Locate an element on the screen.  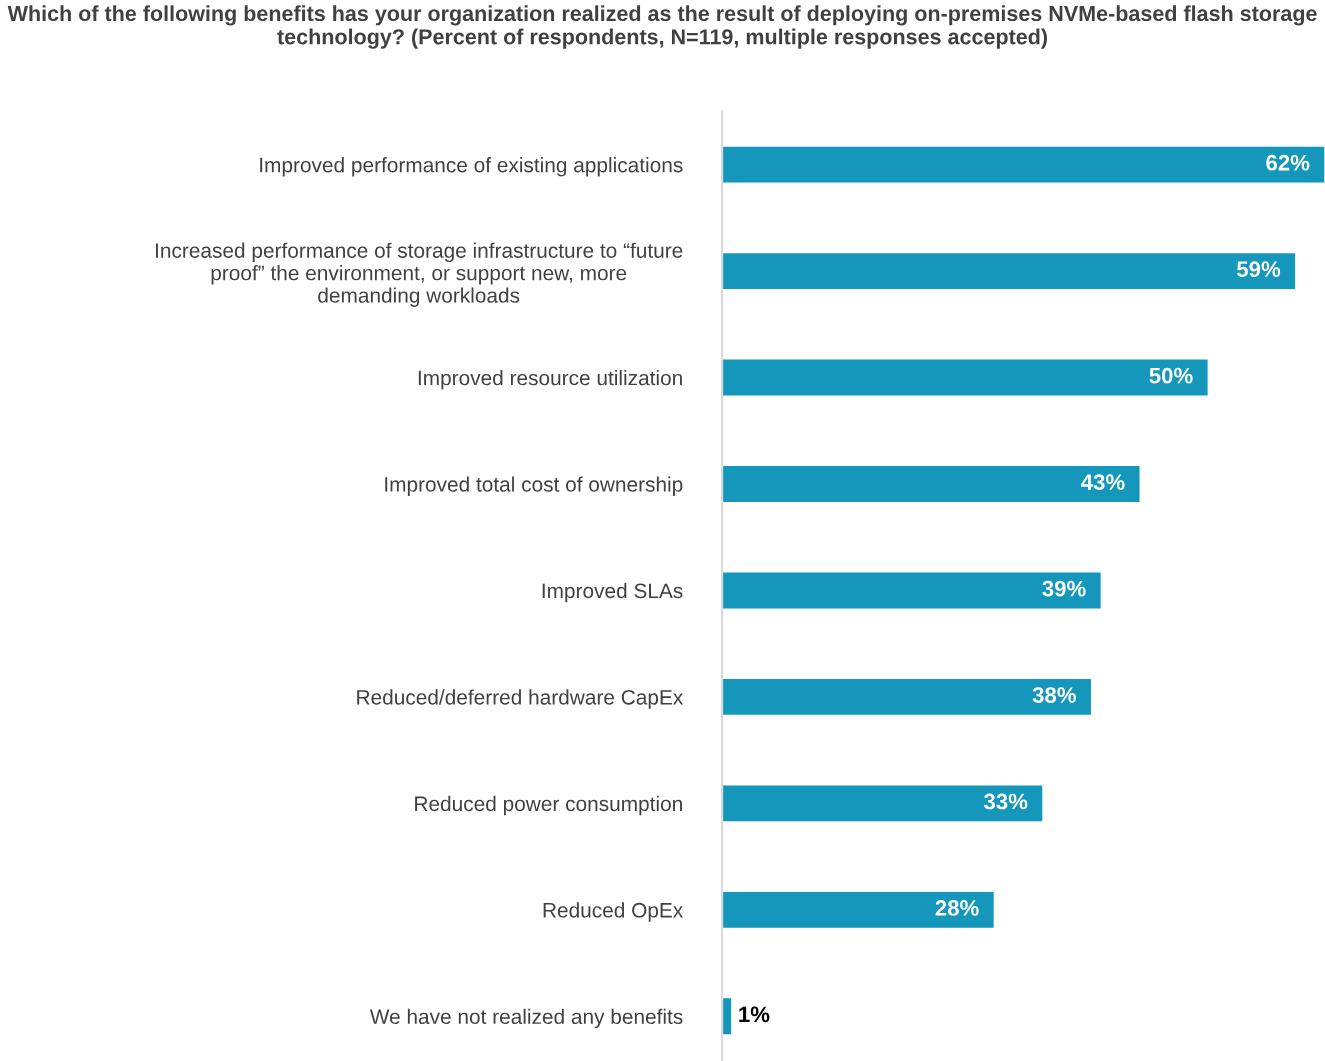
data-label: 43% is located at coordinates (1103, 482).